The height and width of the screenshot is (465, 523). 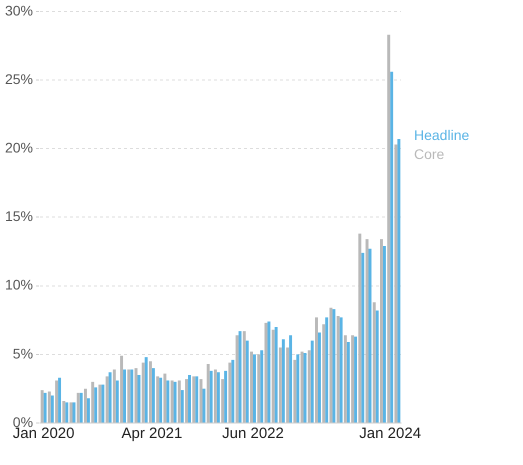 I want to click on y-tick-label: 15%, so click(x=19, y=216).